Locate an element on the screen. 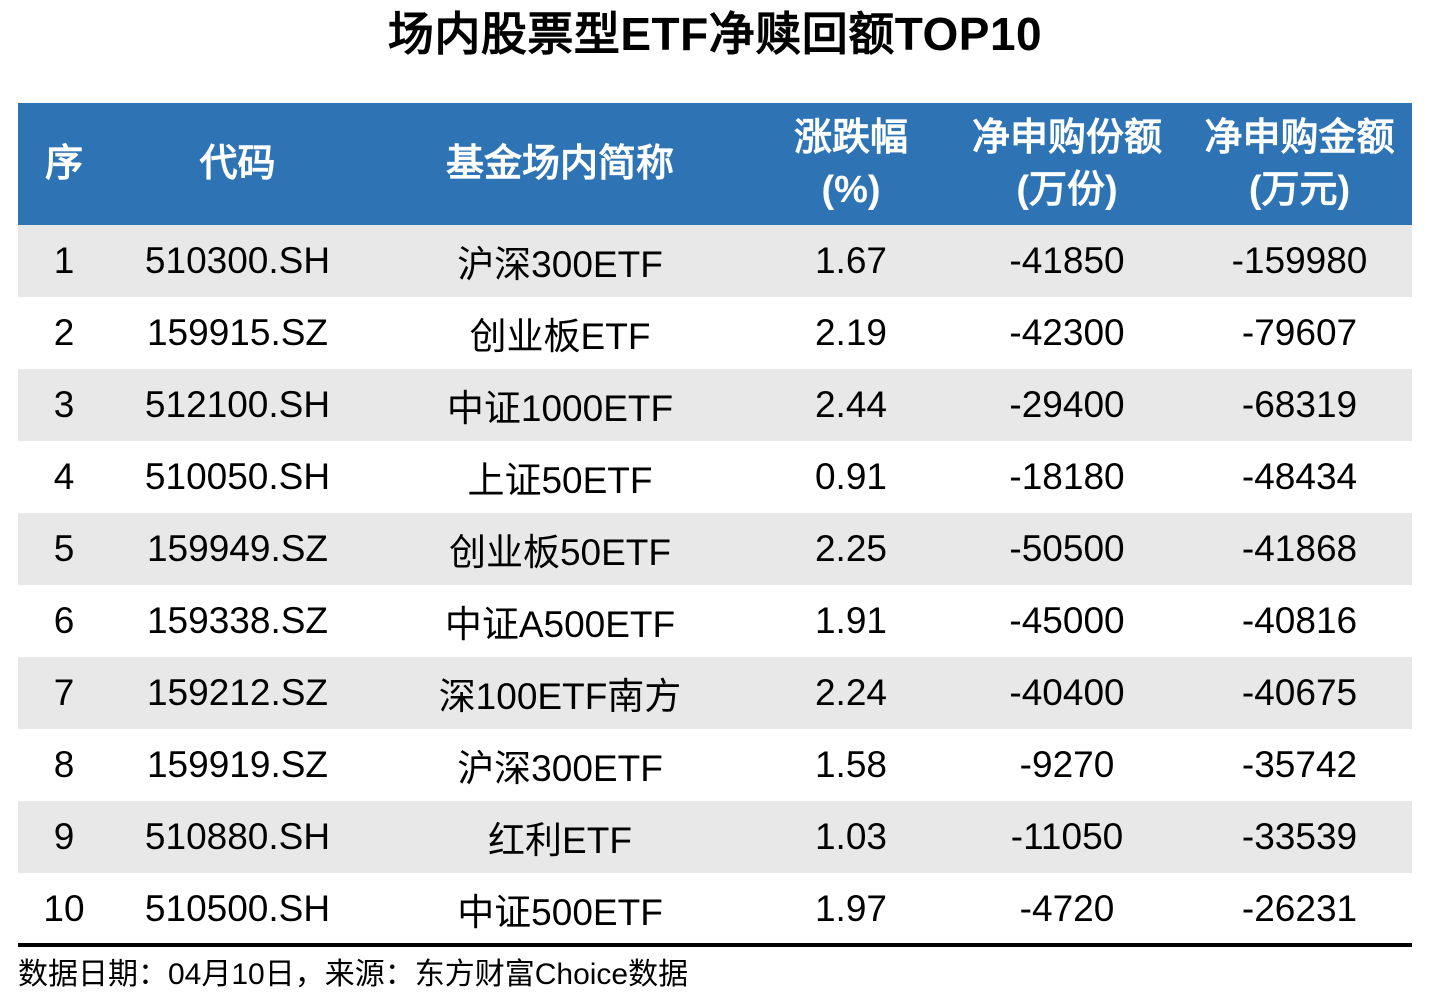 The height and width of the screenshot is (1000, 1430). col-header-net-amount-label: 净申购金额 is located at coordinates (1299, 138).